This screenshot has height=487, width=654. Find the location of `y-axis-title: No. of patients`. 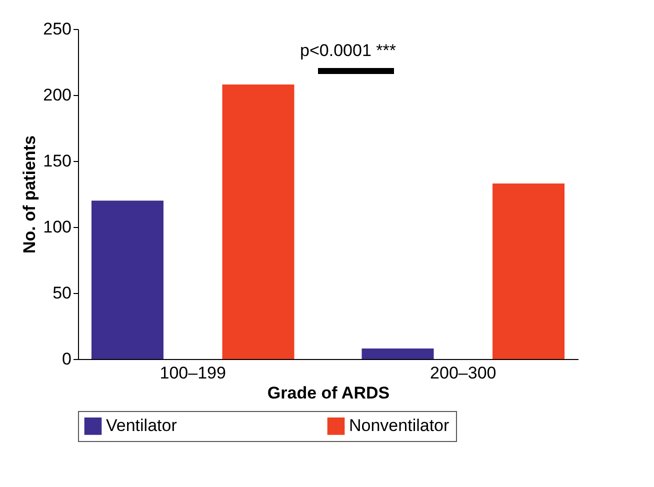

y-axis-title: No. of patients is located at coordinates (30, 194).